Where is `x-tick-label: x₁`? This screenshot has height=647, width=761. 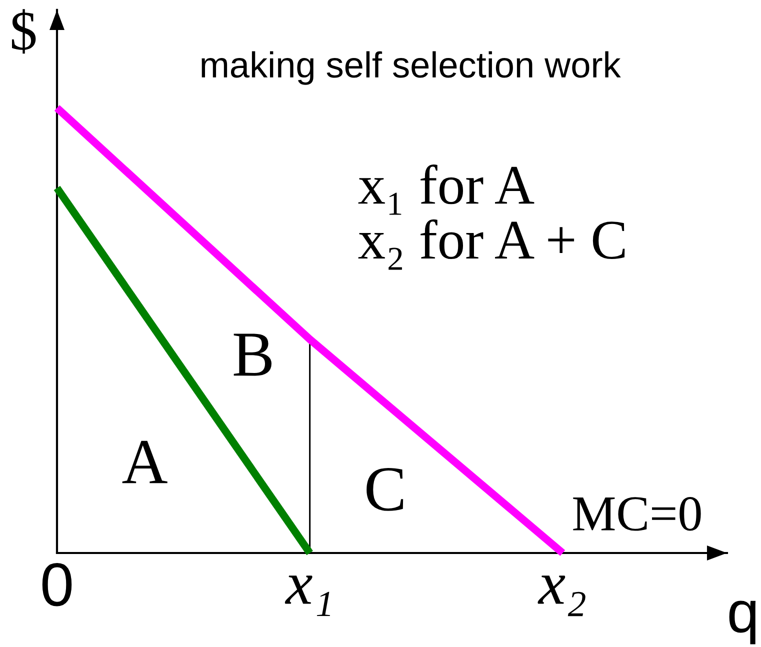 x-tick-label: x₁ is located at coordinates (307, 596).